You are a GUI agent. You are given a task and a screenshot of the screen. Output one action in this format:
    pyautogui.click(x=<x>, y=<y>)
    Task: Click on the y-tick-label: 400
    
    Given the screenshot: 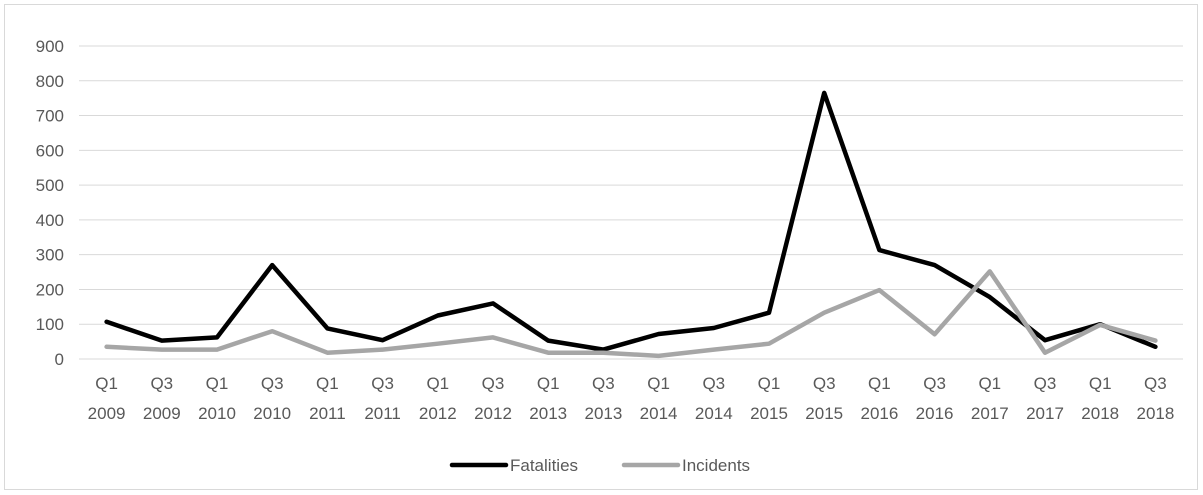 What is the action you would take?
    pyautogui.click(x=50, y=220)
    